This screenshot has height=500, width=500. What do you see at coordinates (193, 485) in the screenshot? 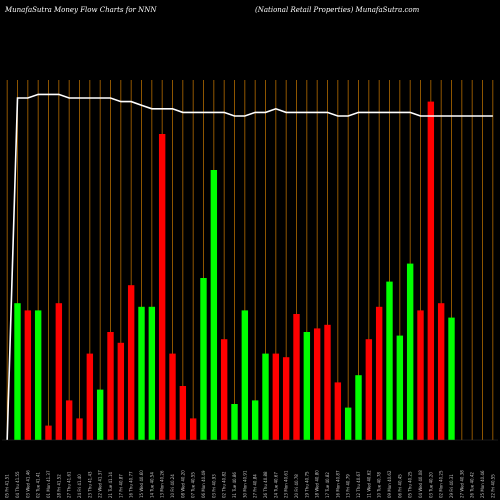
I see `x-tick-label: 07 Tue 40.55` at bounding box center [193, 485].